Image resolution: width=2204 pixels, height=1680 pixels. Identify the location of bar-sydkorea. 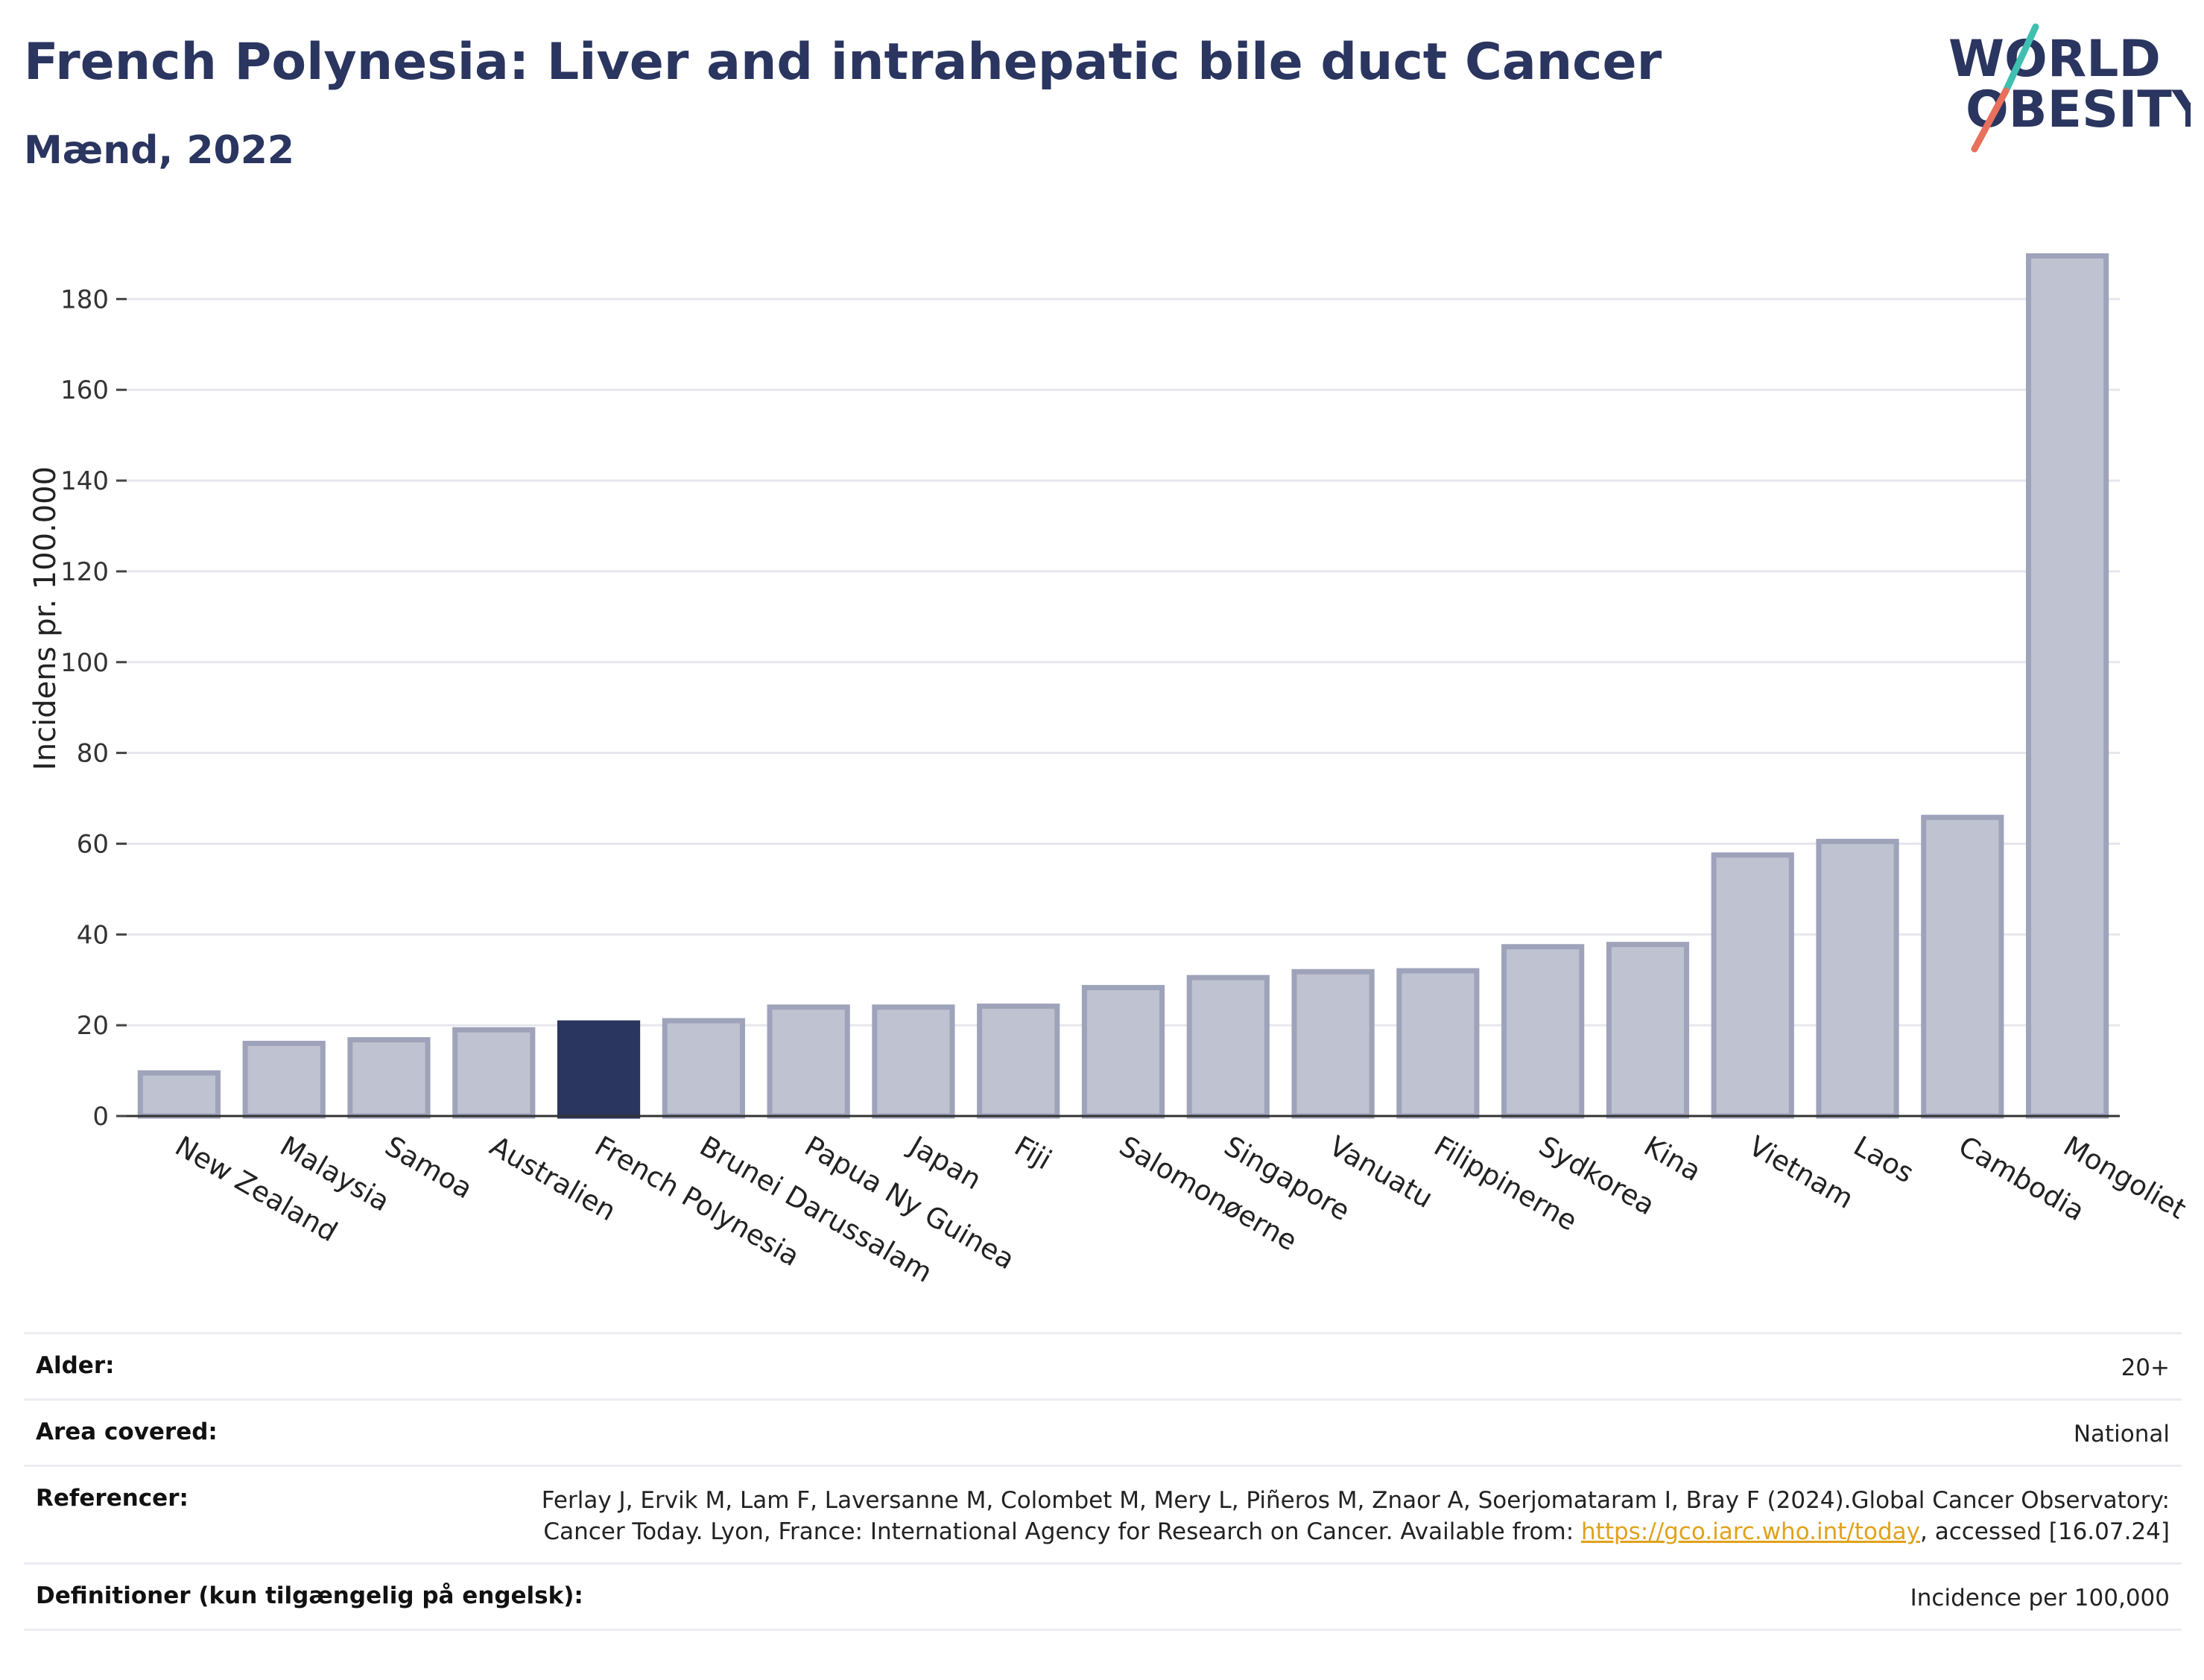
(1543, 1031).